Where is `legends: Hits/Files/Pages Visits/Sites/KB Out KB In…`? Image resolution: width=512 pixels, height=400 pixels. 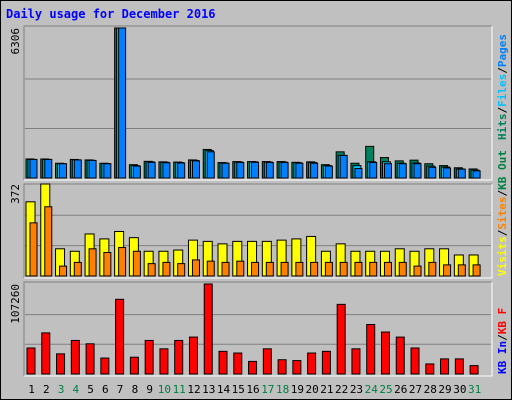 legends: Hits/Files/Pages Visits/Sites/KB Out KB In… is located at coordinates (502, 204).